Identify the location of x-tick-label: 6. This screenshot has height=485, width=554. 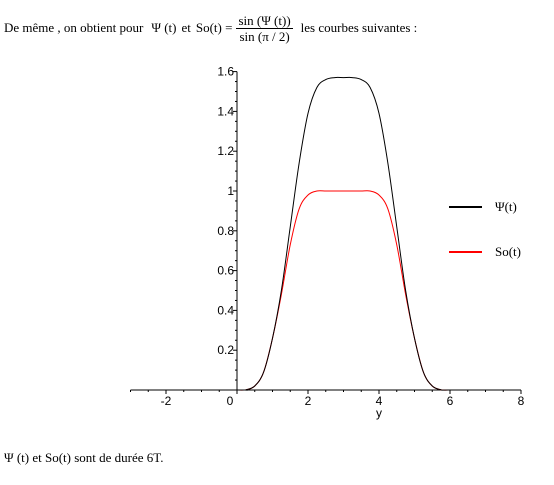
(450, 401).